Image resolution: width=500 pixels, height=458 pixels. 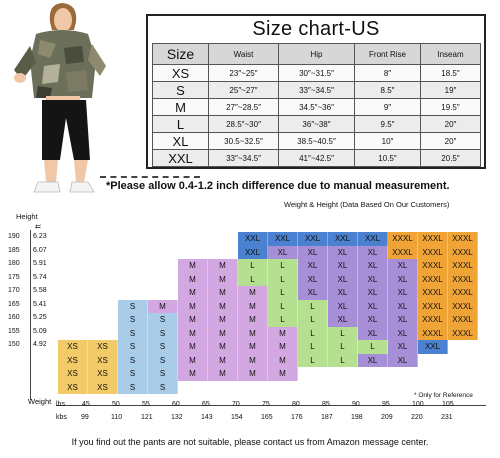 I want to click on waist-cell: 27″~28.5″, so click(x=243, y=107).